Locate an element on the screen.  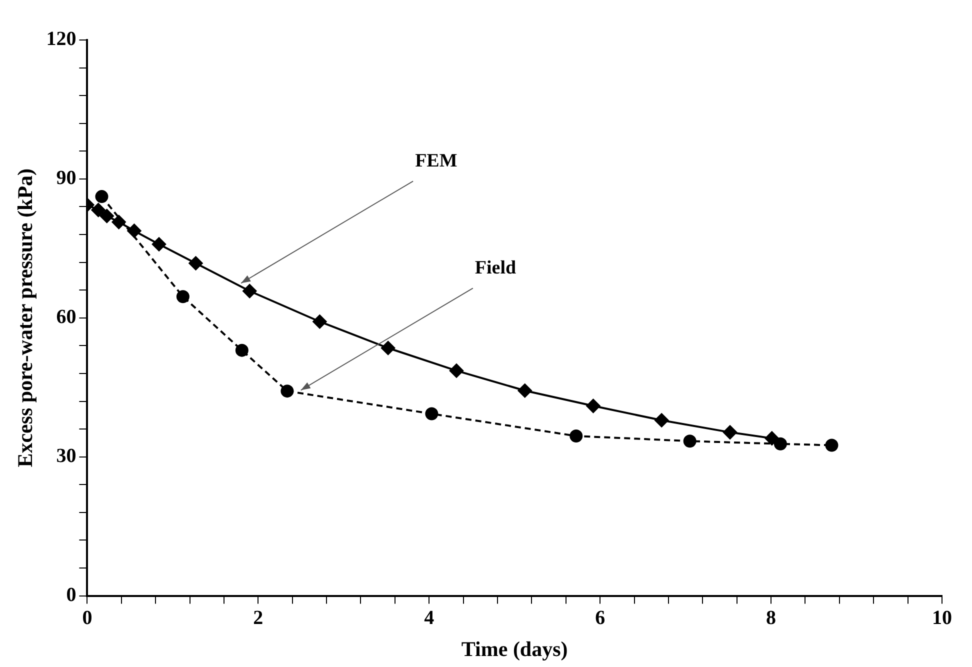
x-tick-label: 10 is located at coordinates (942, 617).